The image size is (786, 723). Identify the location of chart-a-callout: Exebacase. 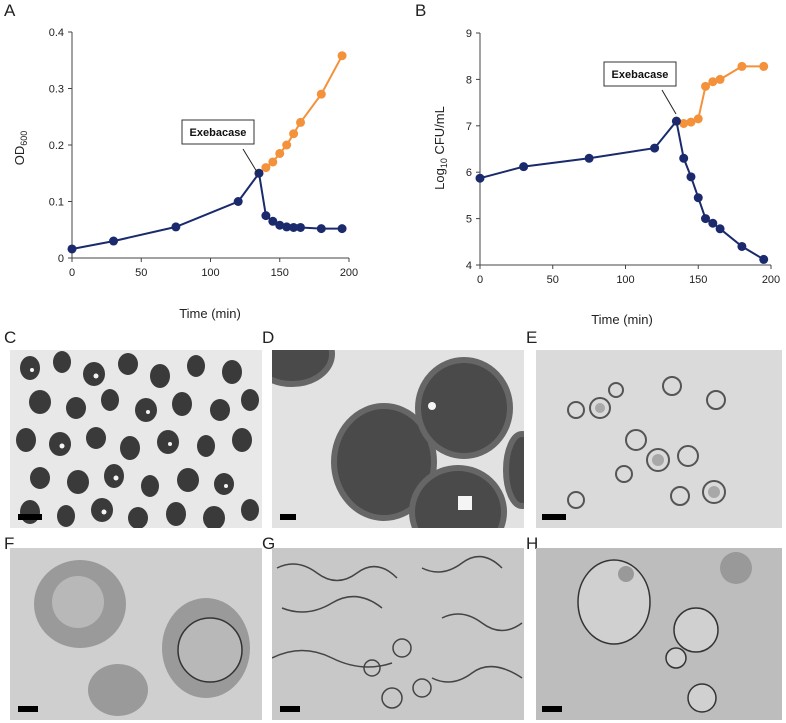
(219, 146).